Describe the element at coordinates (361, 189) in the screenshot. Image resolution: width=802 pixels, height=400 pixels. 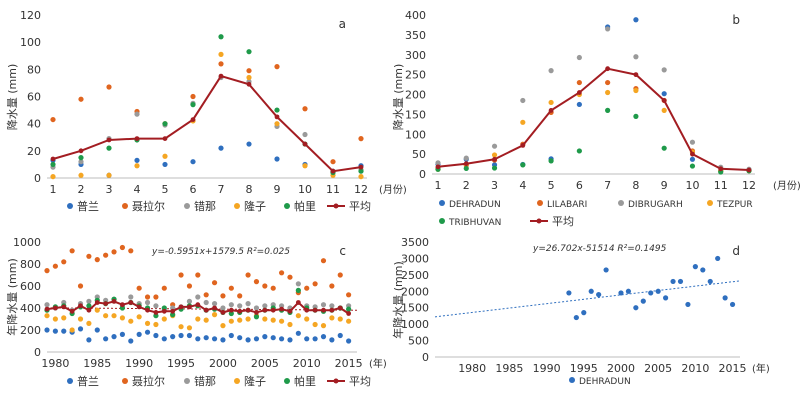
I see `x-tick-label: 12` at that location.